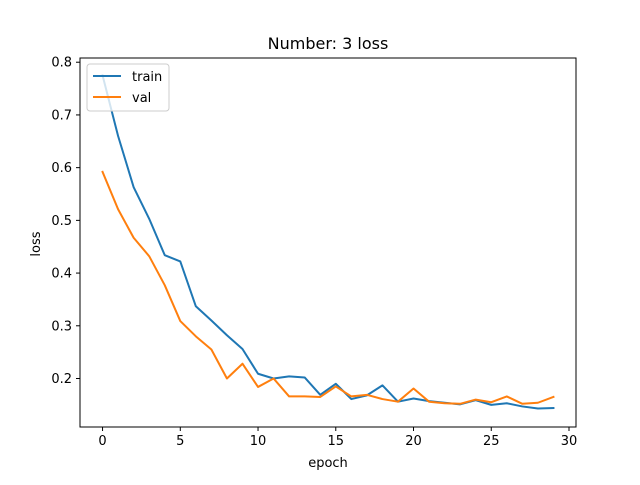 The image size is (640, 485). What do you see at coordinates (336, 441) in the screenshot?
I see `x-tick-label: 15` at bounding box center [336, 441].